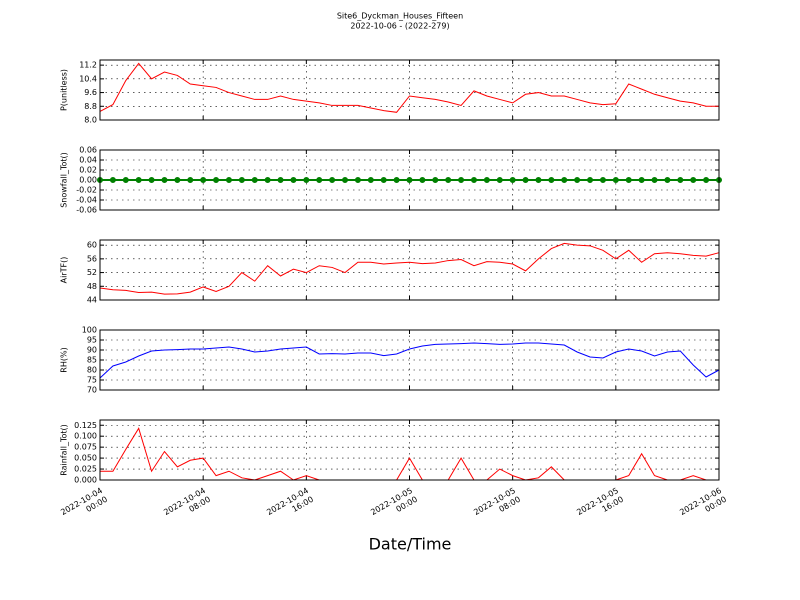 This screenshot has height=600, width=800. What do you see at coordinates (85, 469) in the screenshot?
I see `y-tick-label: 0.025` at bounding box center [85, 469].